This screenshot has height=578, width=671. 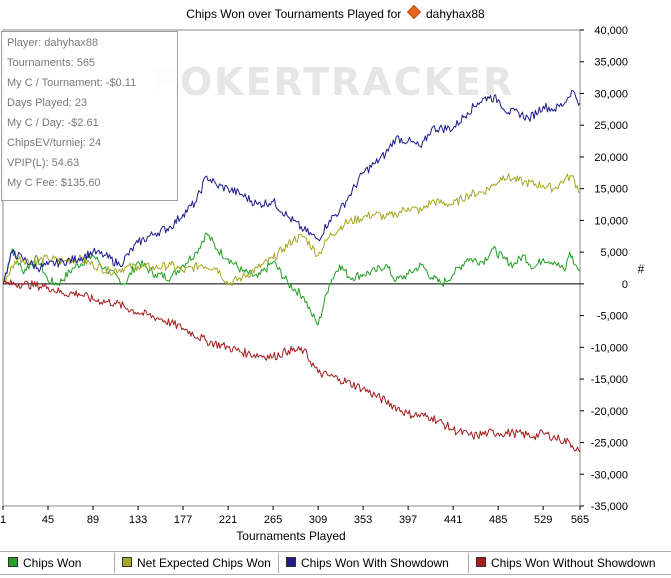 I want to click on y-tick-label: -20,000, so click(x=609, y=412).